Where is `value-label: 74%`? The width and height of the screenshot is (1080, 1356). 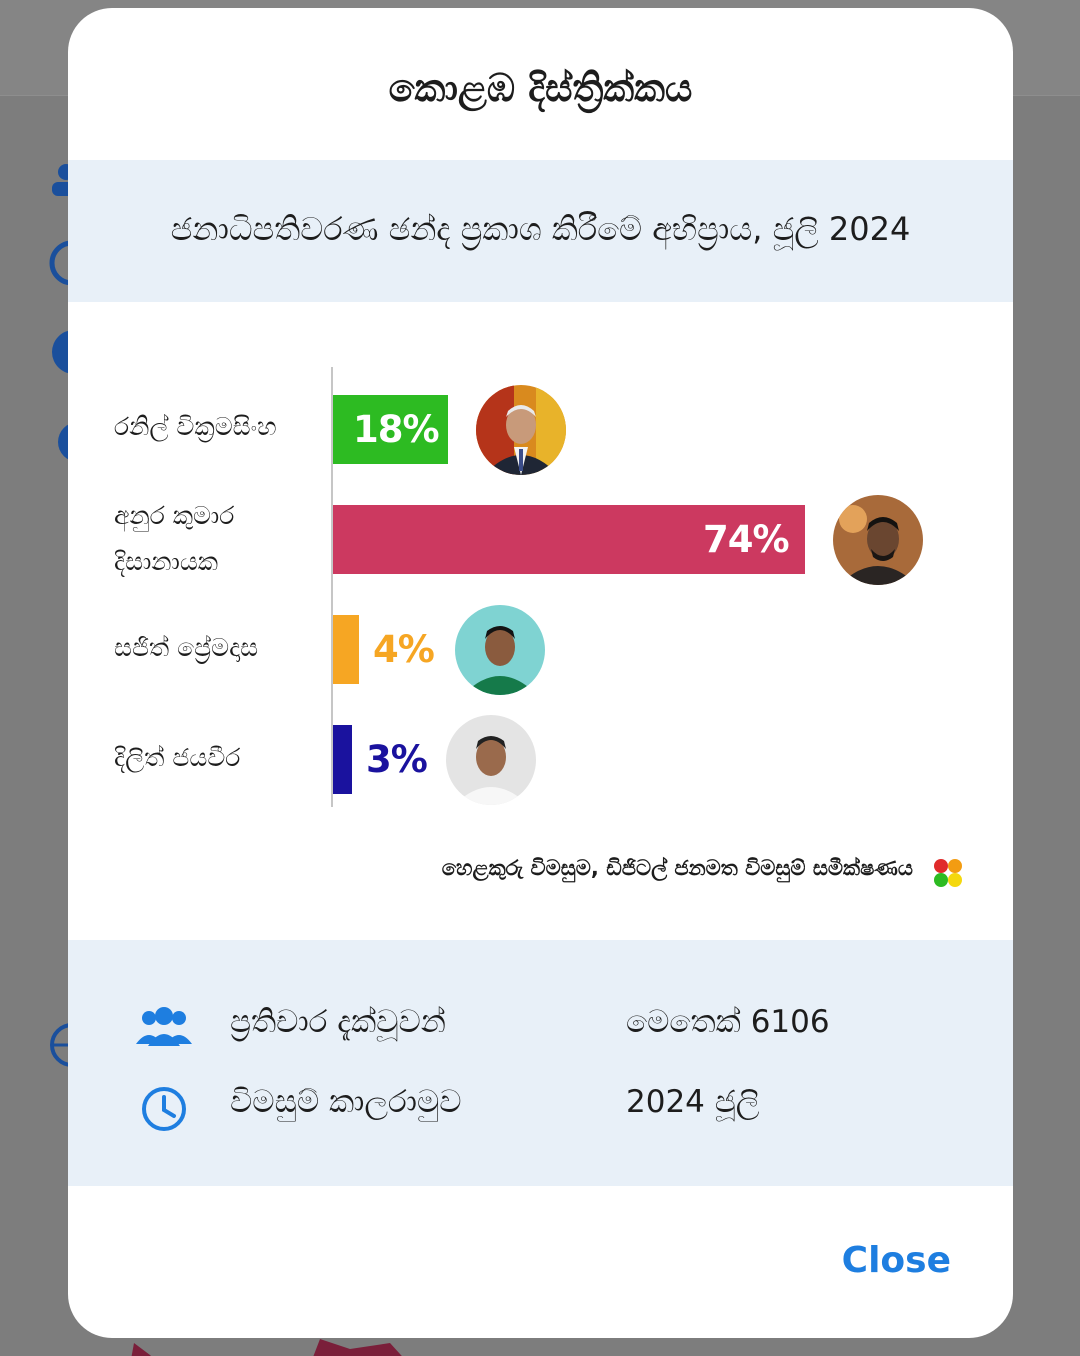 value-label: 74% is located at coordinates (746, 539).